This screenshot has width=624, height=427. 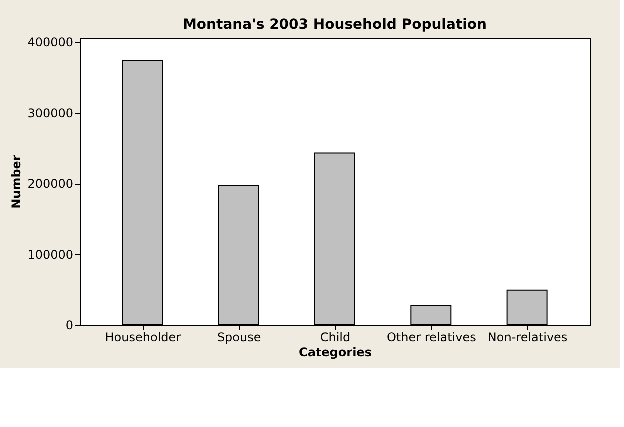 I want to click on y-tick-label: 100000, so click(x=51, y=255).